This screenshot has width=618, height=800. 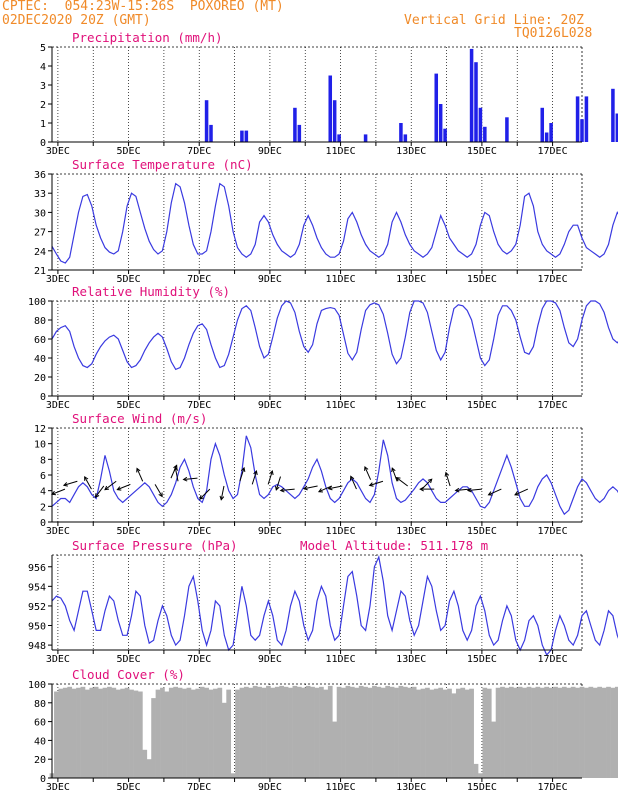 I want to click on y-tick-label: 956, so click(x=37, y=568).